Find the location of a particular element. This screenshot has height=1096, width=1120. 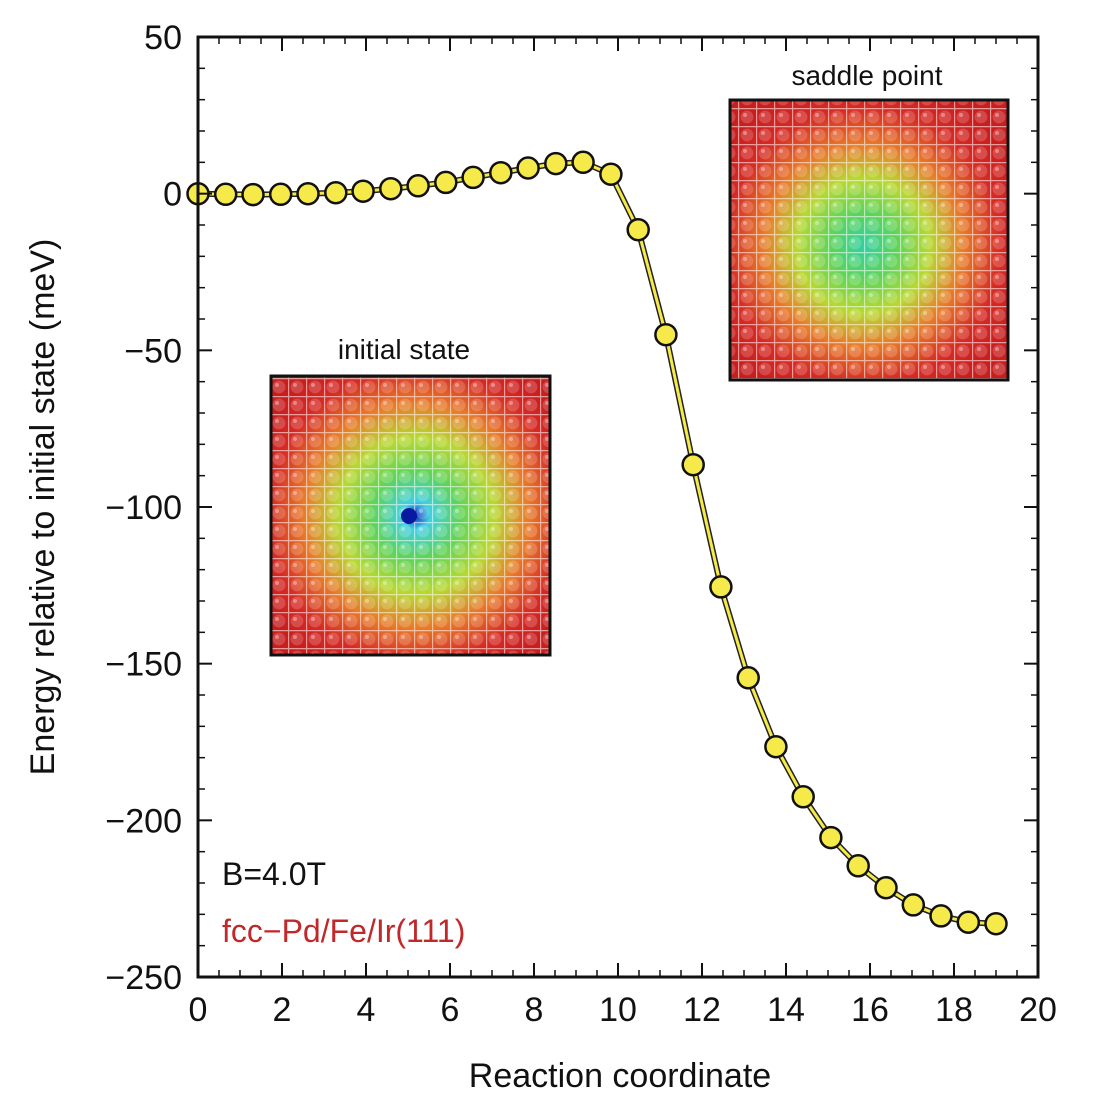

y-tick-label: −100 is located at coordinates (143, 508).